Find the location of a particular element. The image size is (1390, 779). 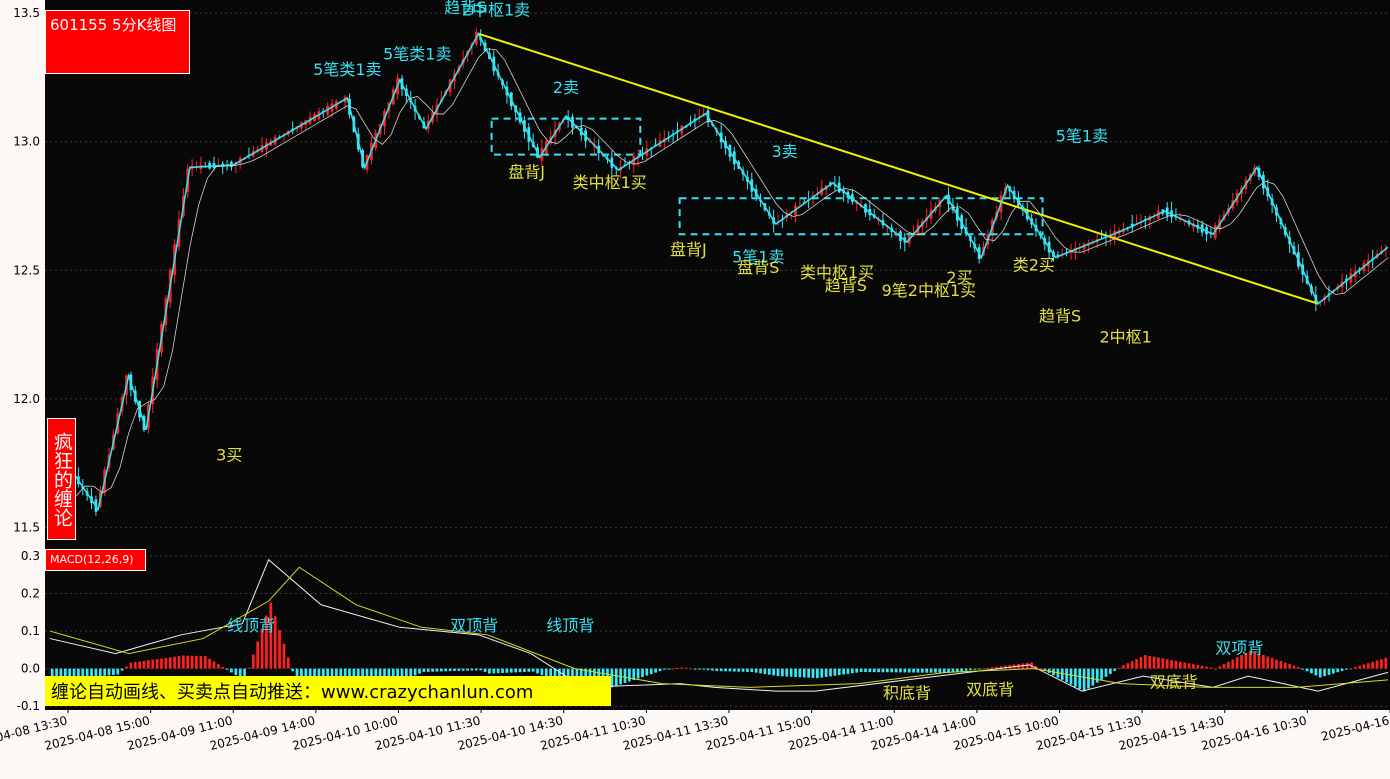

signal-label: 类中枢1买 is located at coordinates (837, 272).